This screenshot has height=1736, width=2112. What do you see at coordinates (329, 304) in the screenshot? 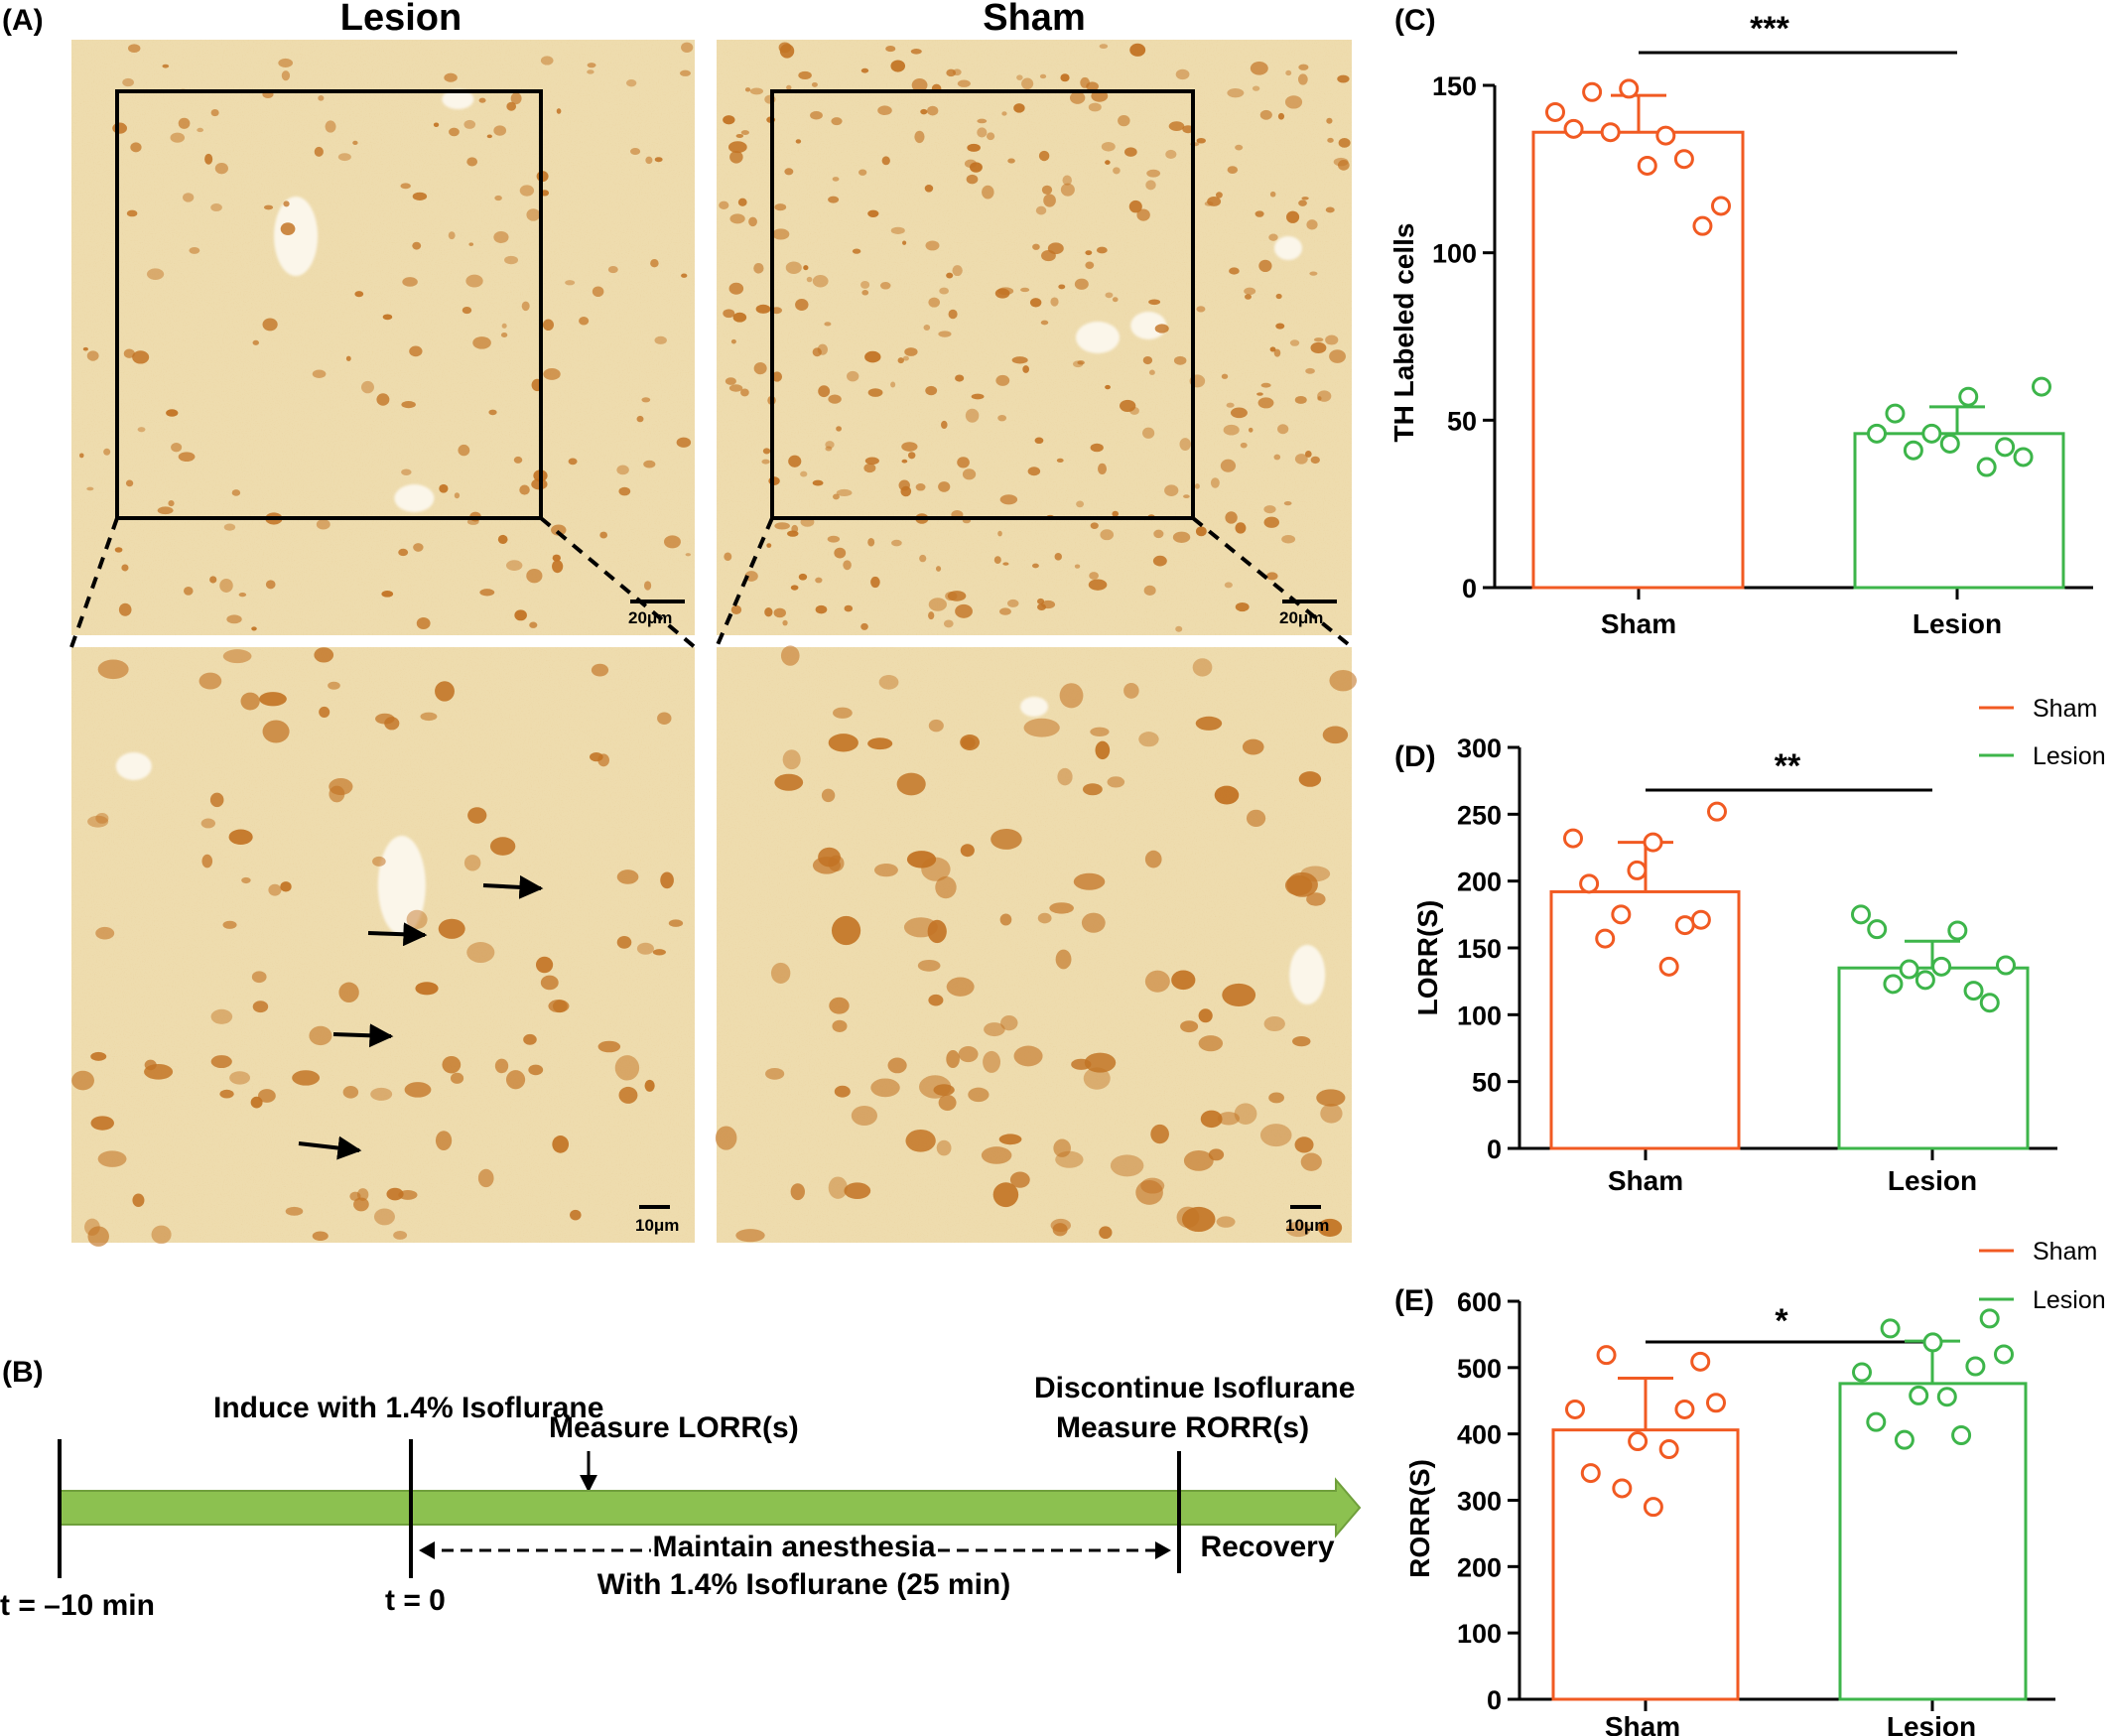
I see `lesion-zoom-region-box` at bounding box center [329, 304].